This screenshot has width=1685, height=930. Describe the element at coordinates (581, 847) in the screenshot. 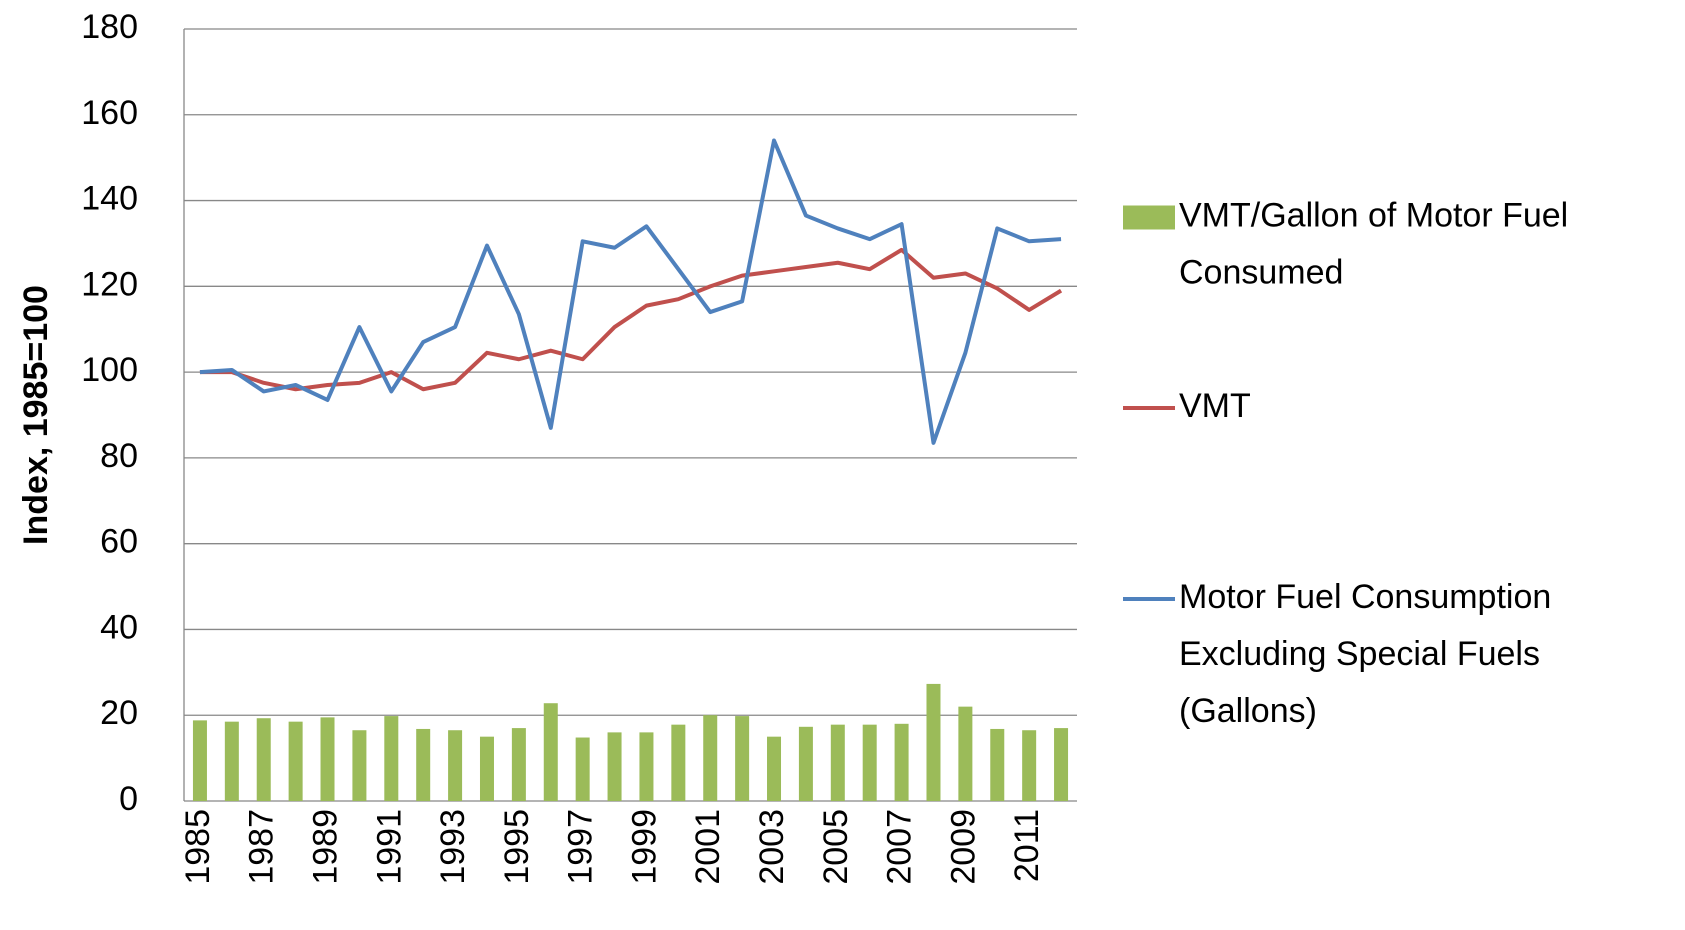

I see `x-tick-label: 1997` at that location.